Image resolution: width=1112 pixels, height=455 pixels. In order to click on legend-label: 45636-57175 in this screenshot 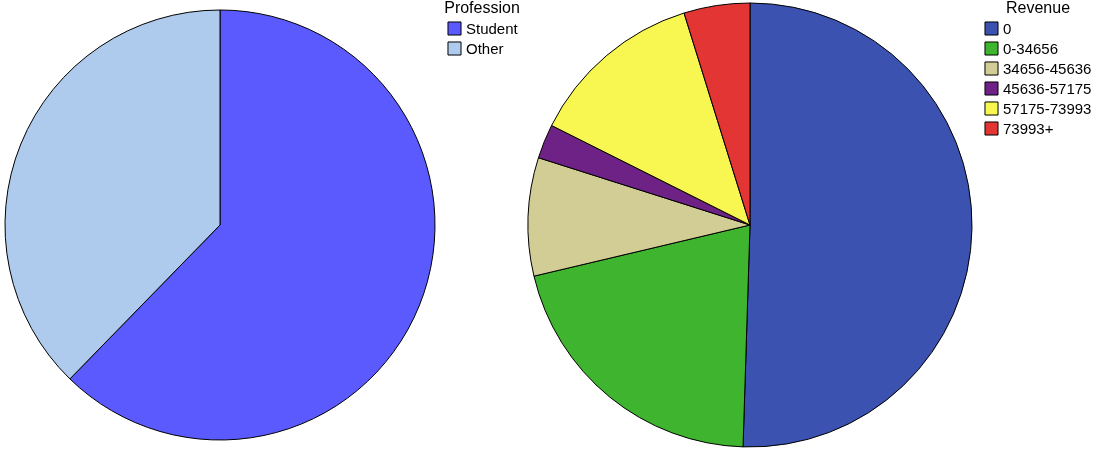, I will do `click(1047, 88)`.